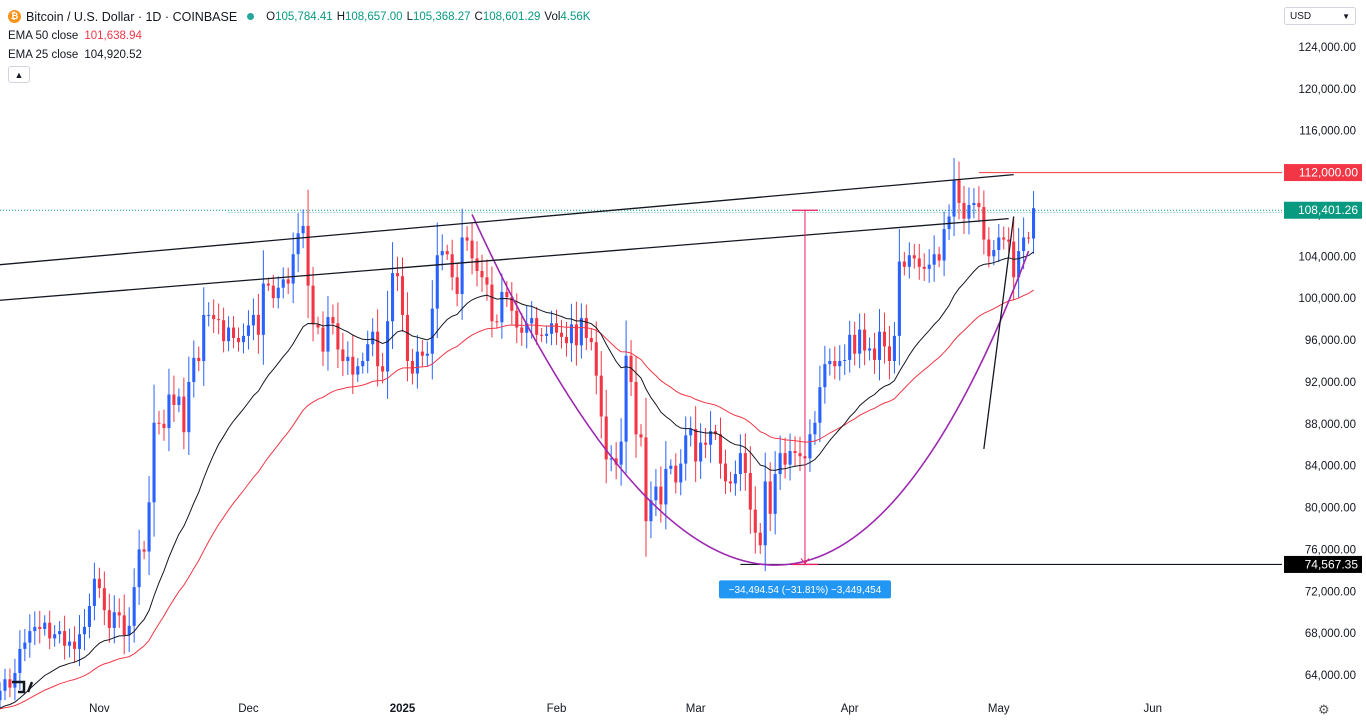 The height and width of the screenshot is (722, 1366). Describe the element at coordinates (1327, 299) in the screenshot. I see `y-tick-label: 100,000.00` at that location.